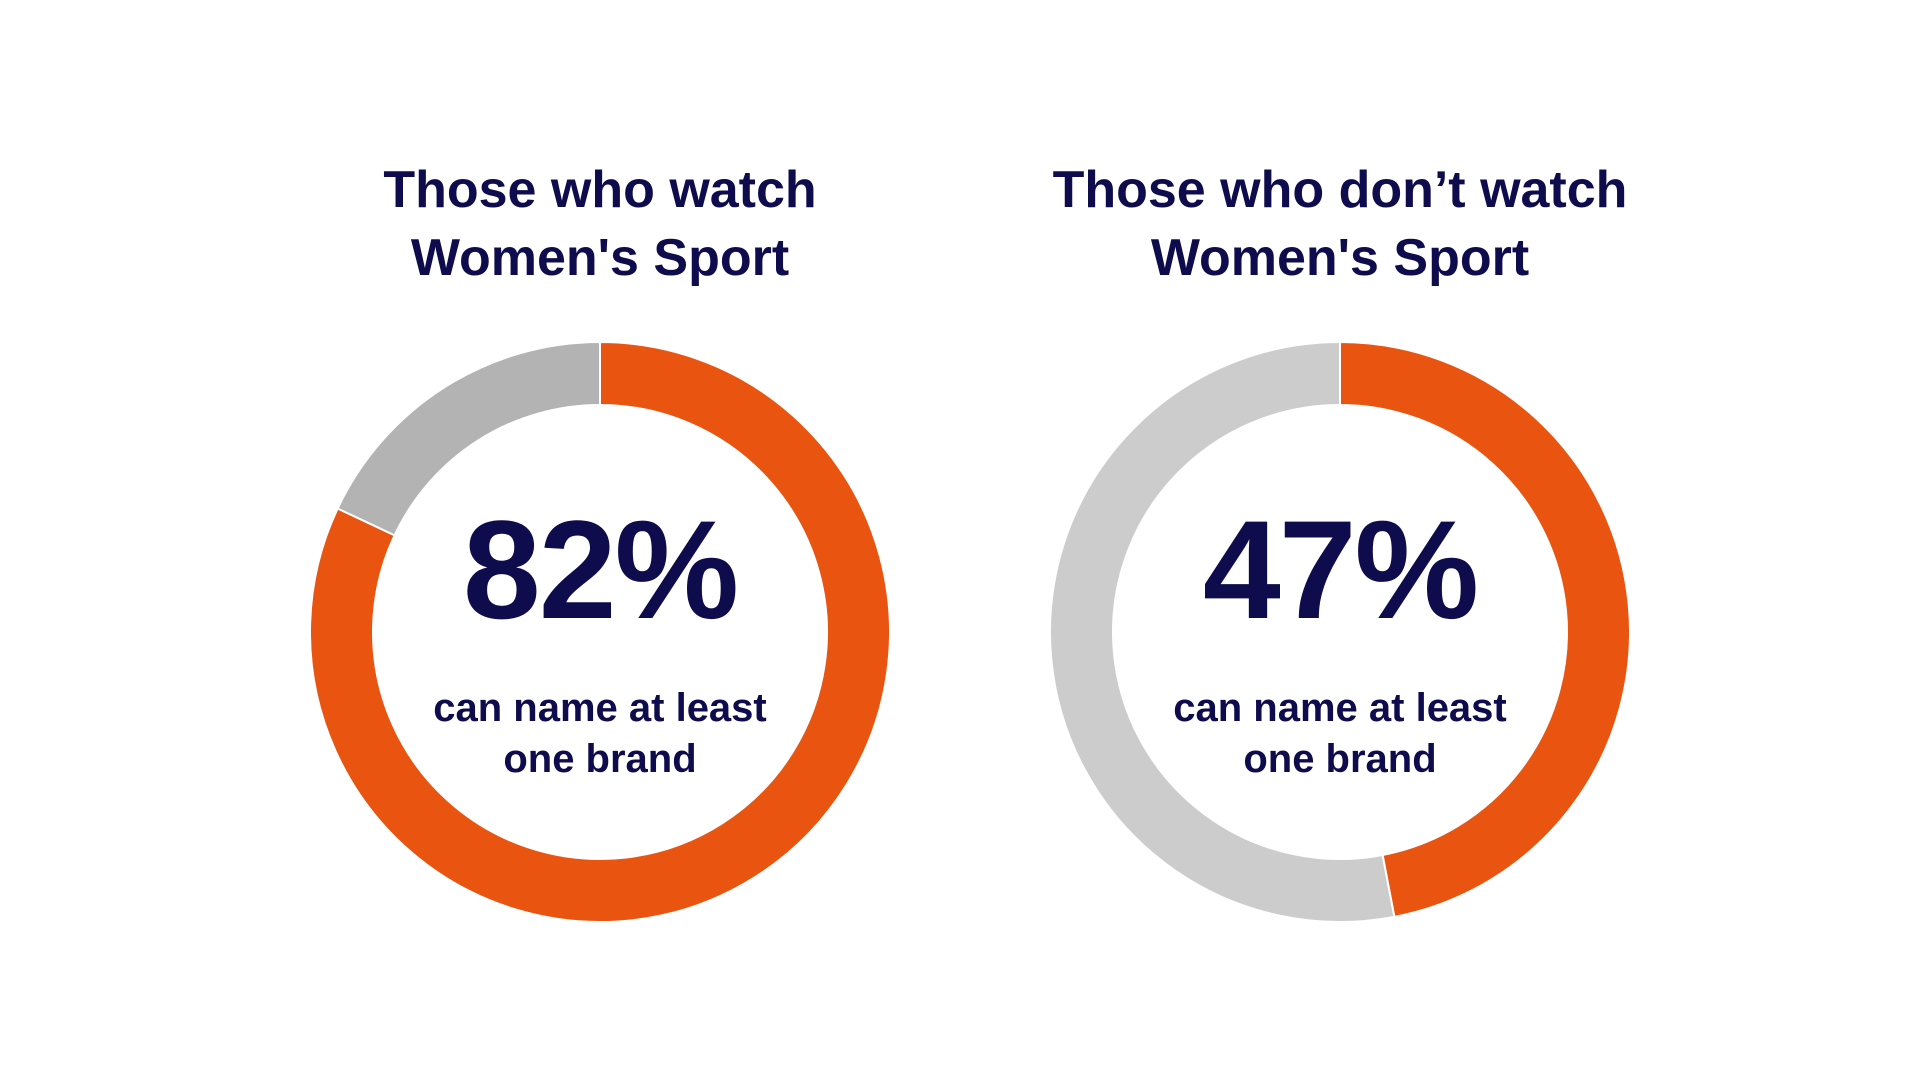 This screenshot has width=1920, height=1080. Describe the element at coordinates (1340, 569) in the screenshot. I see `center-value: 47%` at that location.